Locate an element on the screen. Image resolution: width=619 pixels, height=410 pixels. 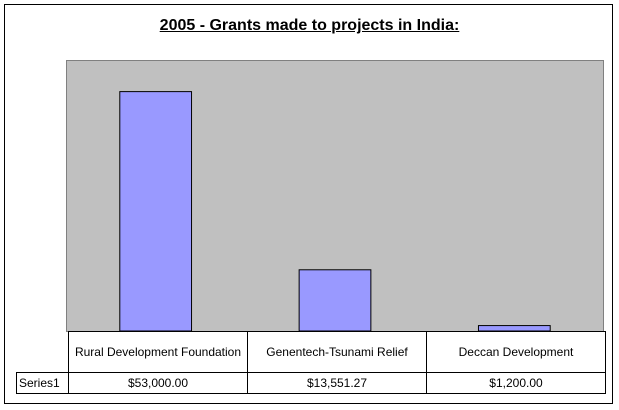
series-row: Series1 $53,000.00 $13,551.27 $1,200.00 is located at coordinates (311, 383).